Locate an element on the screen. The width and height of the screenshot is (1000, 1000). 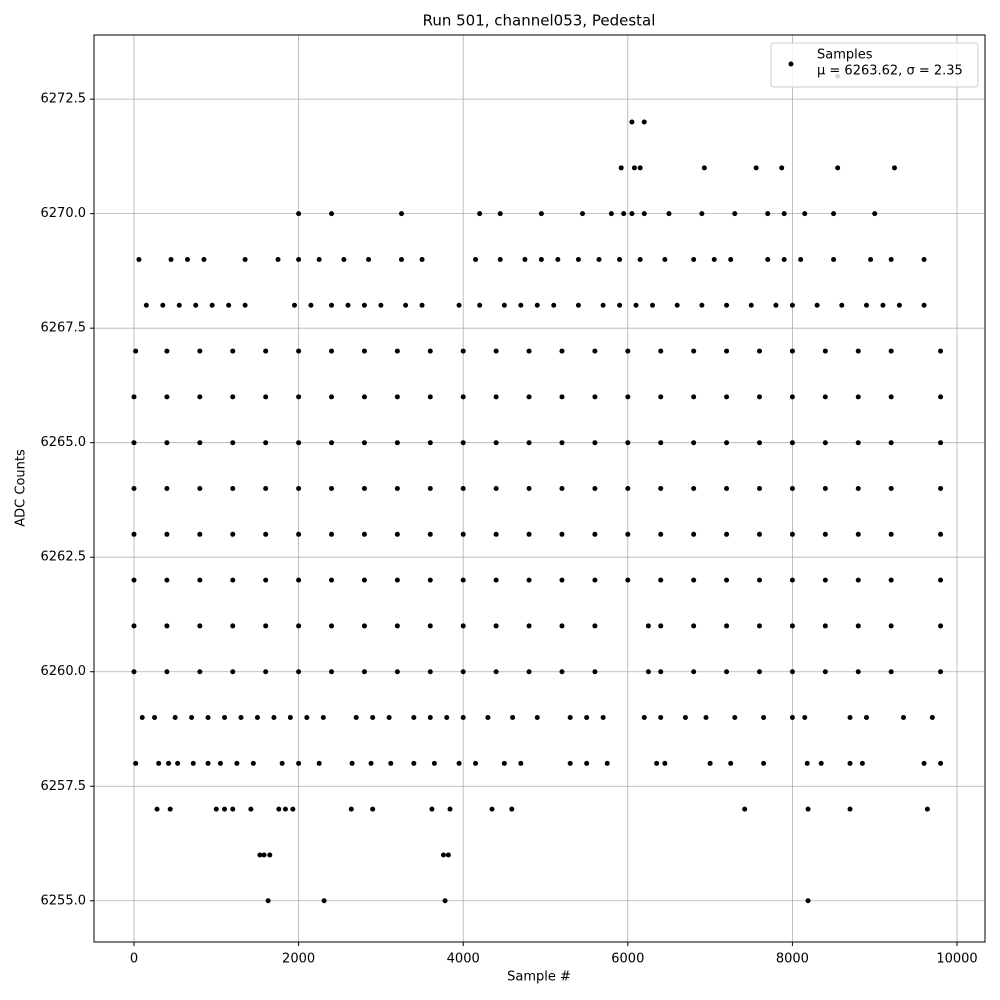
x-tick-label: 4000 is located at coordinates (463, 959).